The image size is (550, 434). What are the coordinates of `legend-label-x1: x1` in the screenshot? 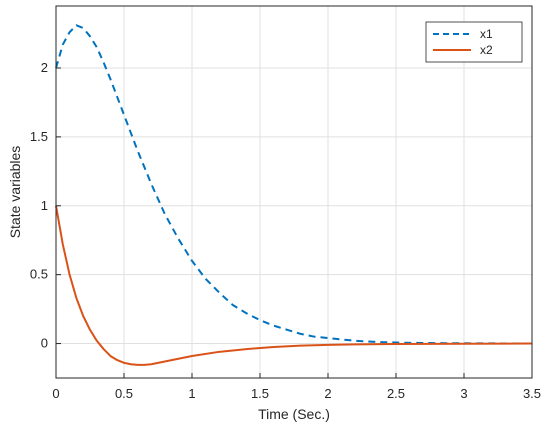 It's located at (486, 34).